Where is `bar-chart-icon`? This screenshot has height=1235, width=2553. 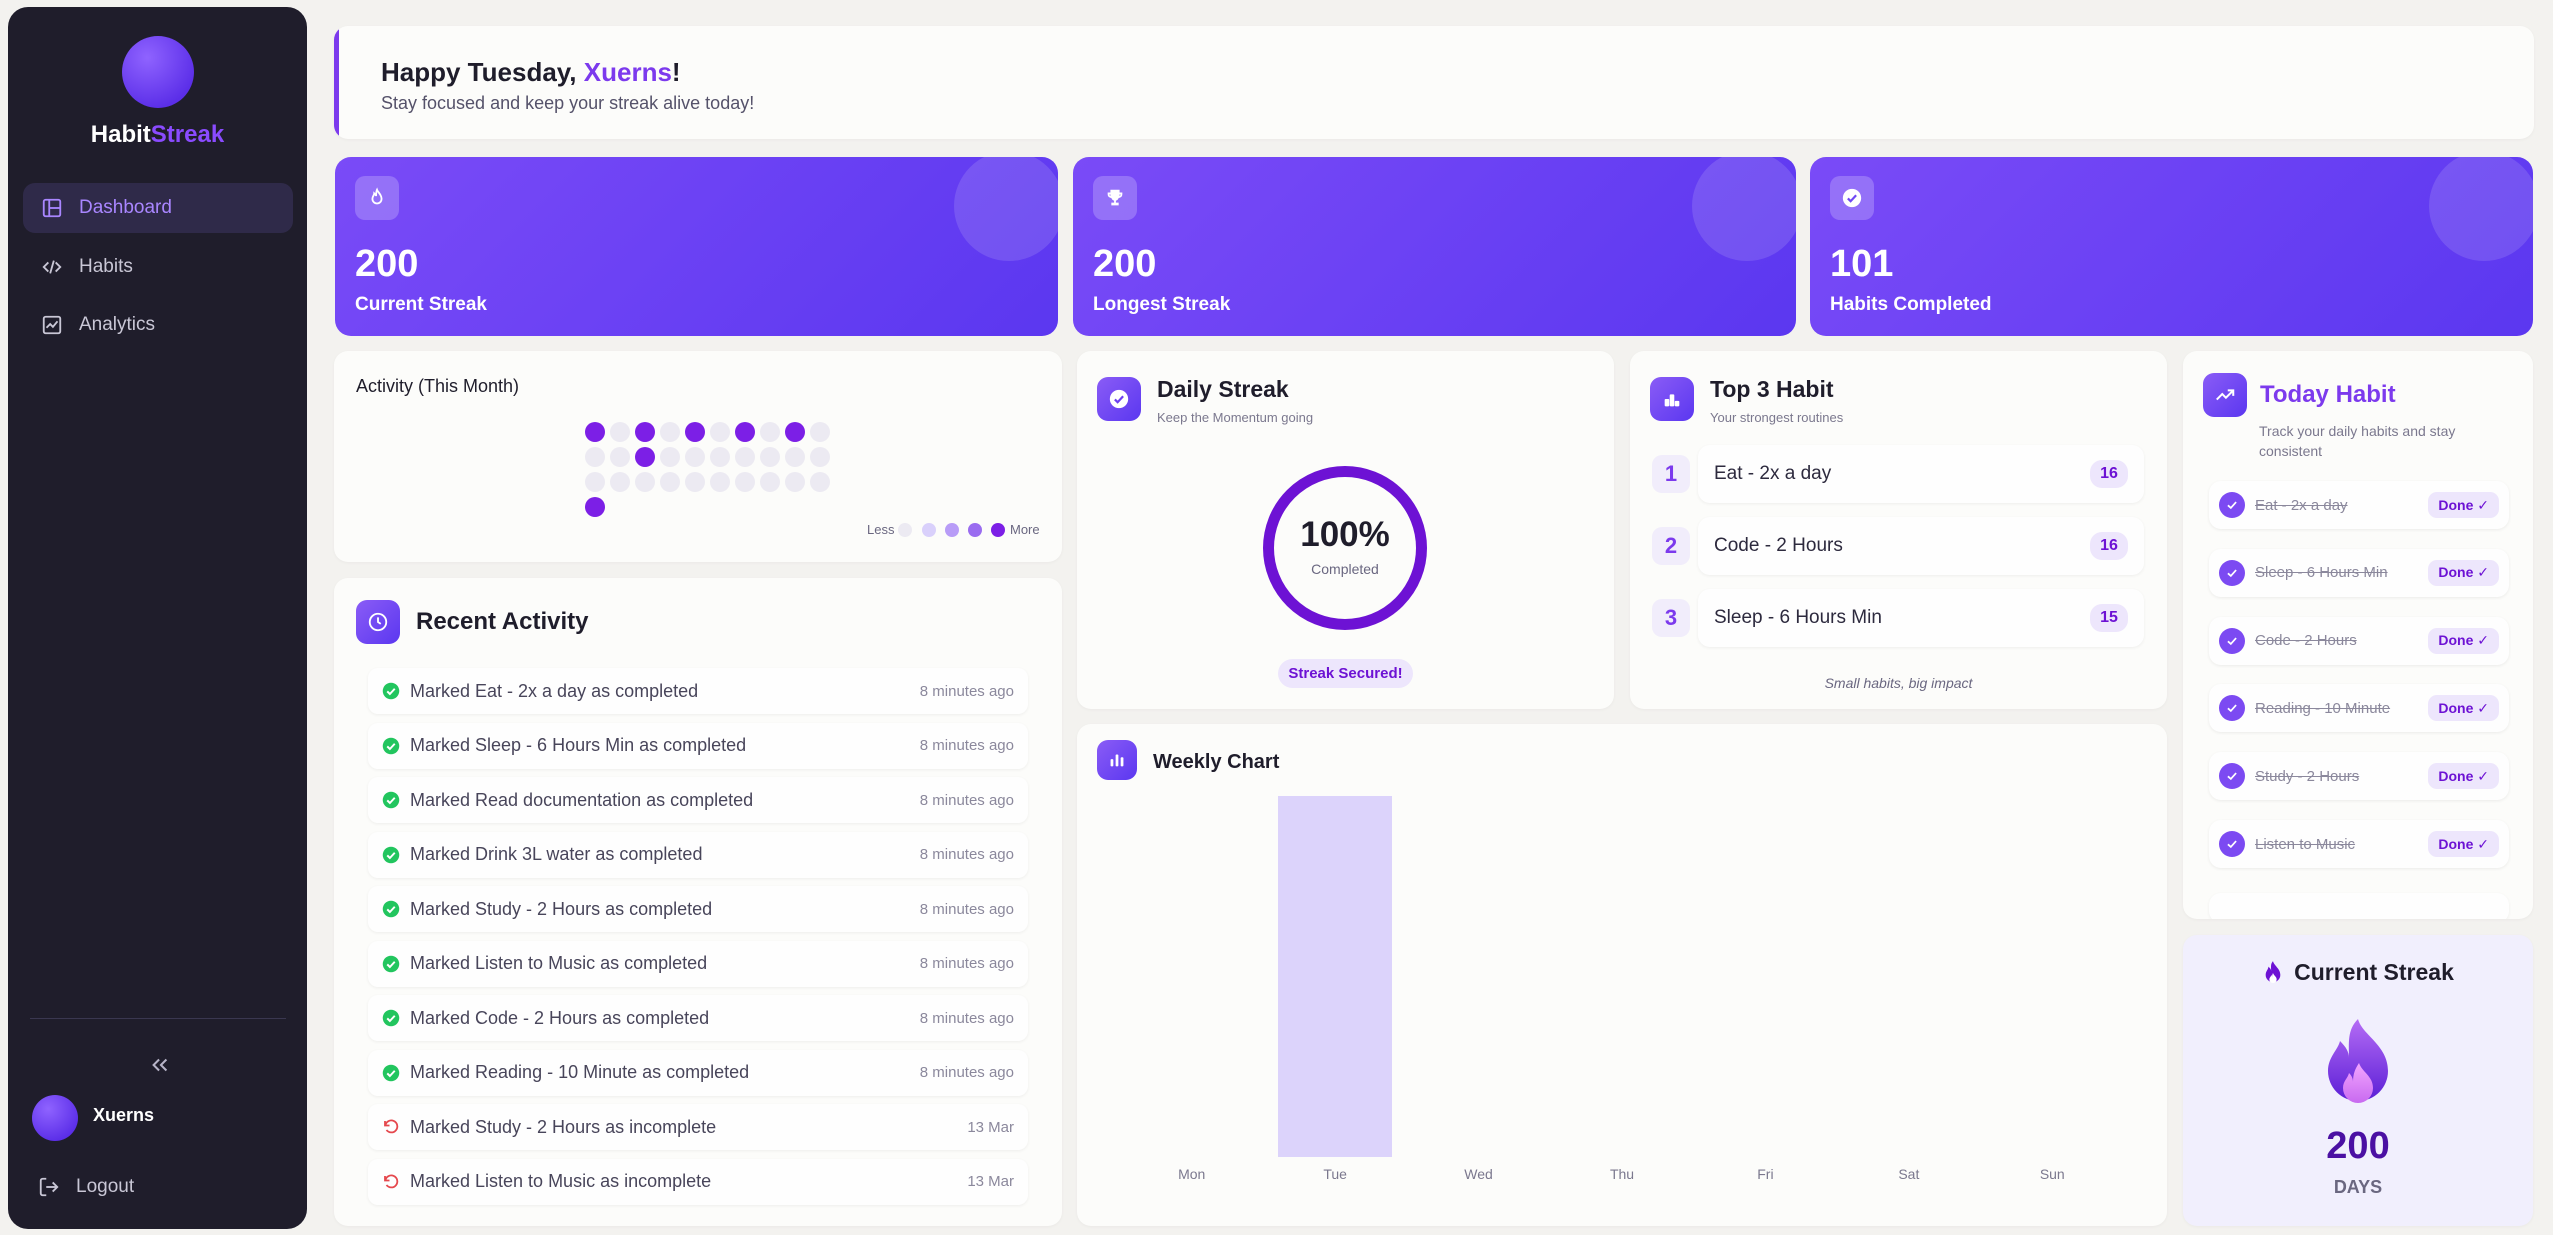
bar-chart-icon is located at coordinates (1117, 760).